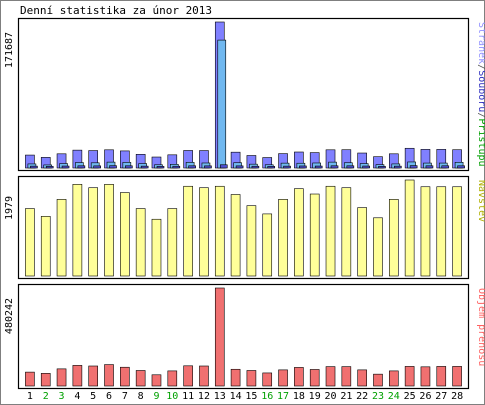 The height and width of the screenshot is (405, 485). What do you see at coordinates (9, 316) in the screenshot?
I see `ymax-label-kbytes: 480242` at bounding box center [9, 316].